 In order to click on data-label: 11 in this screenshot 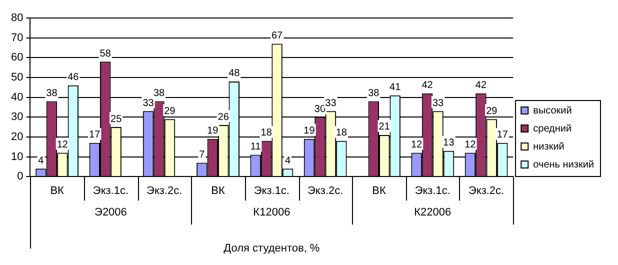, I will do `click(256, 147)`.